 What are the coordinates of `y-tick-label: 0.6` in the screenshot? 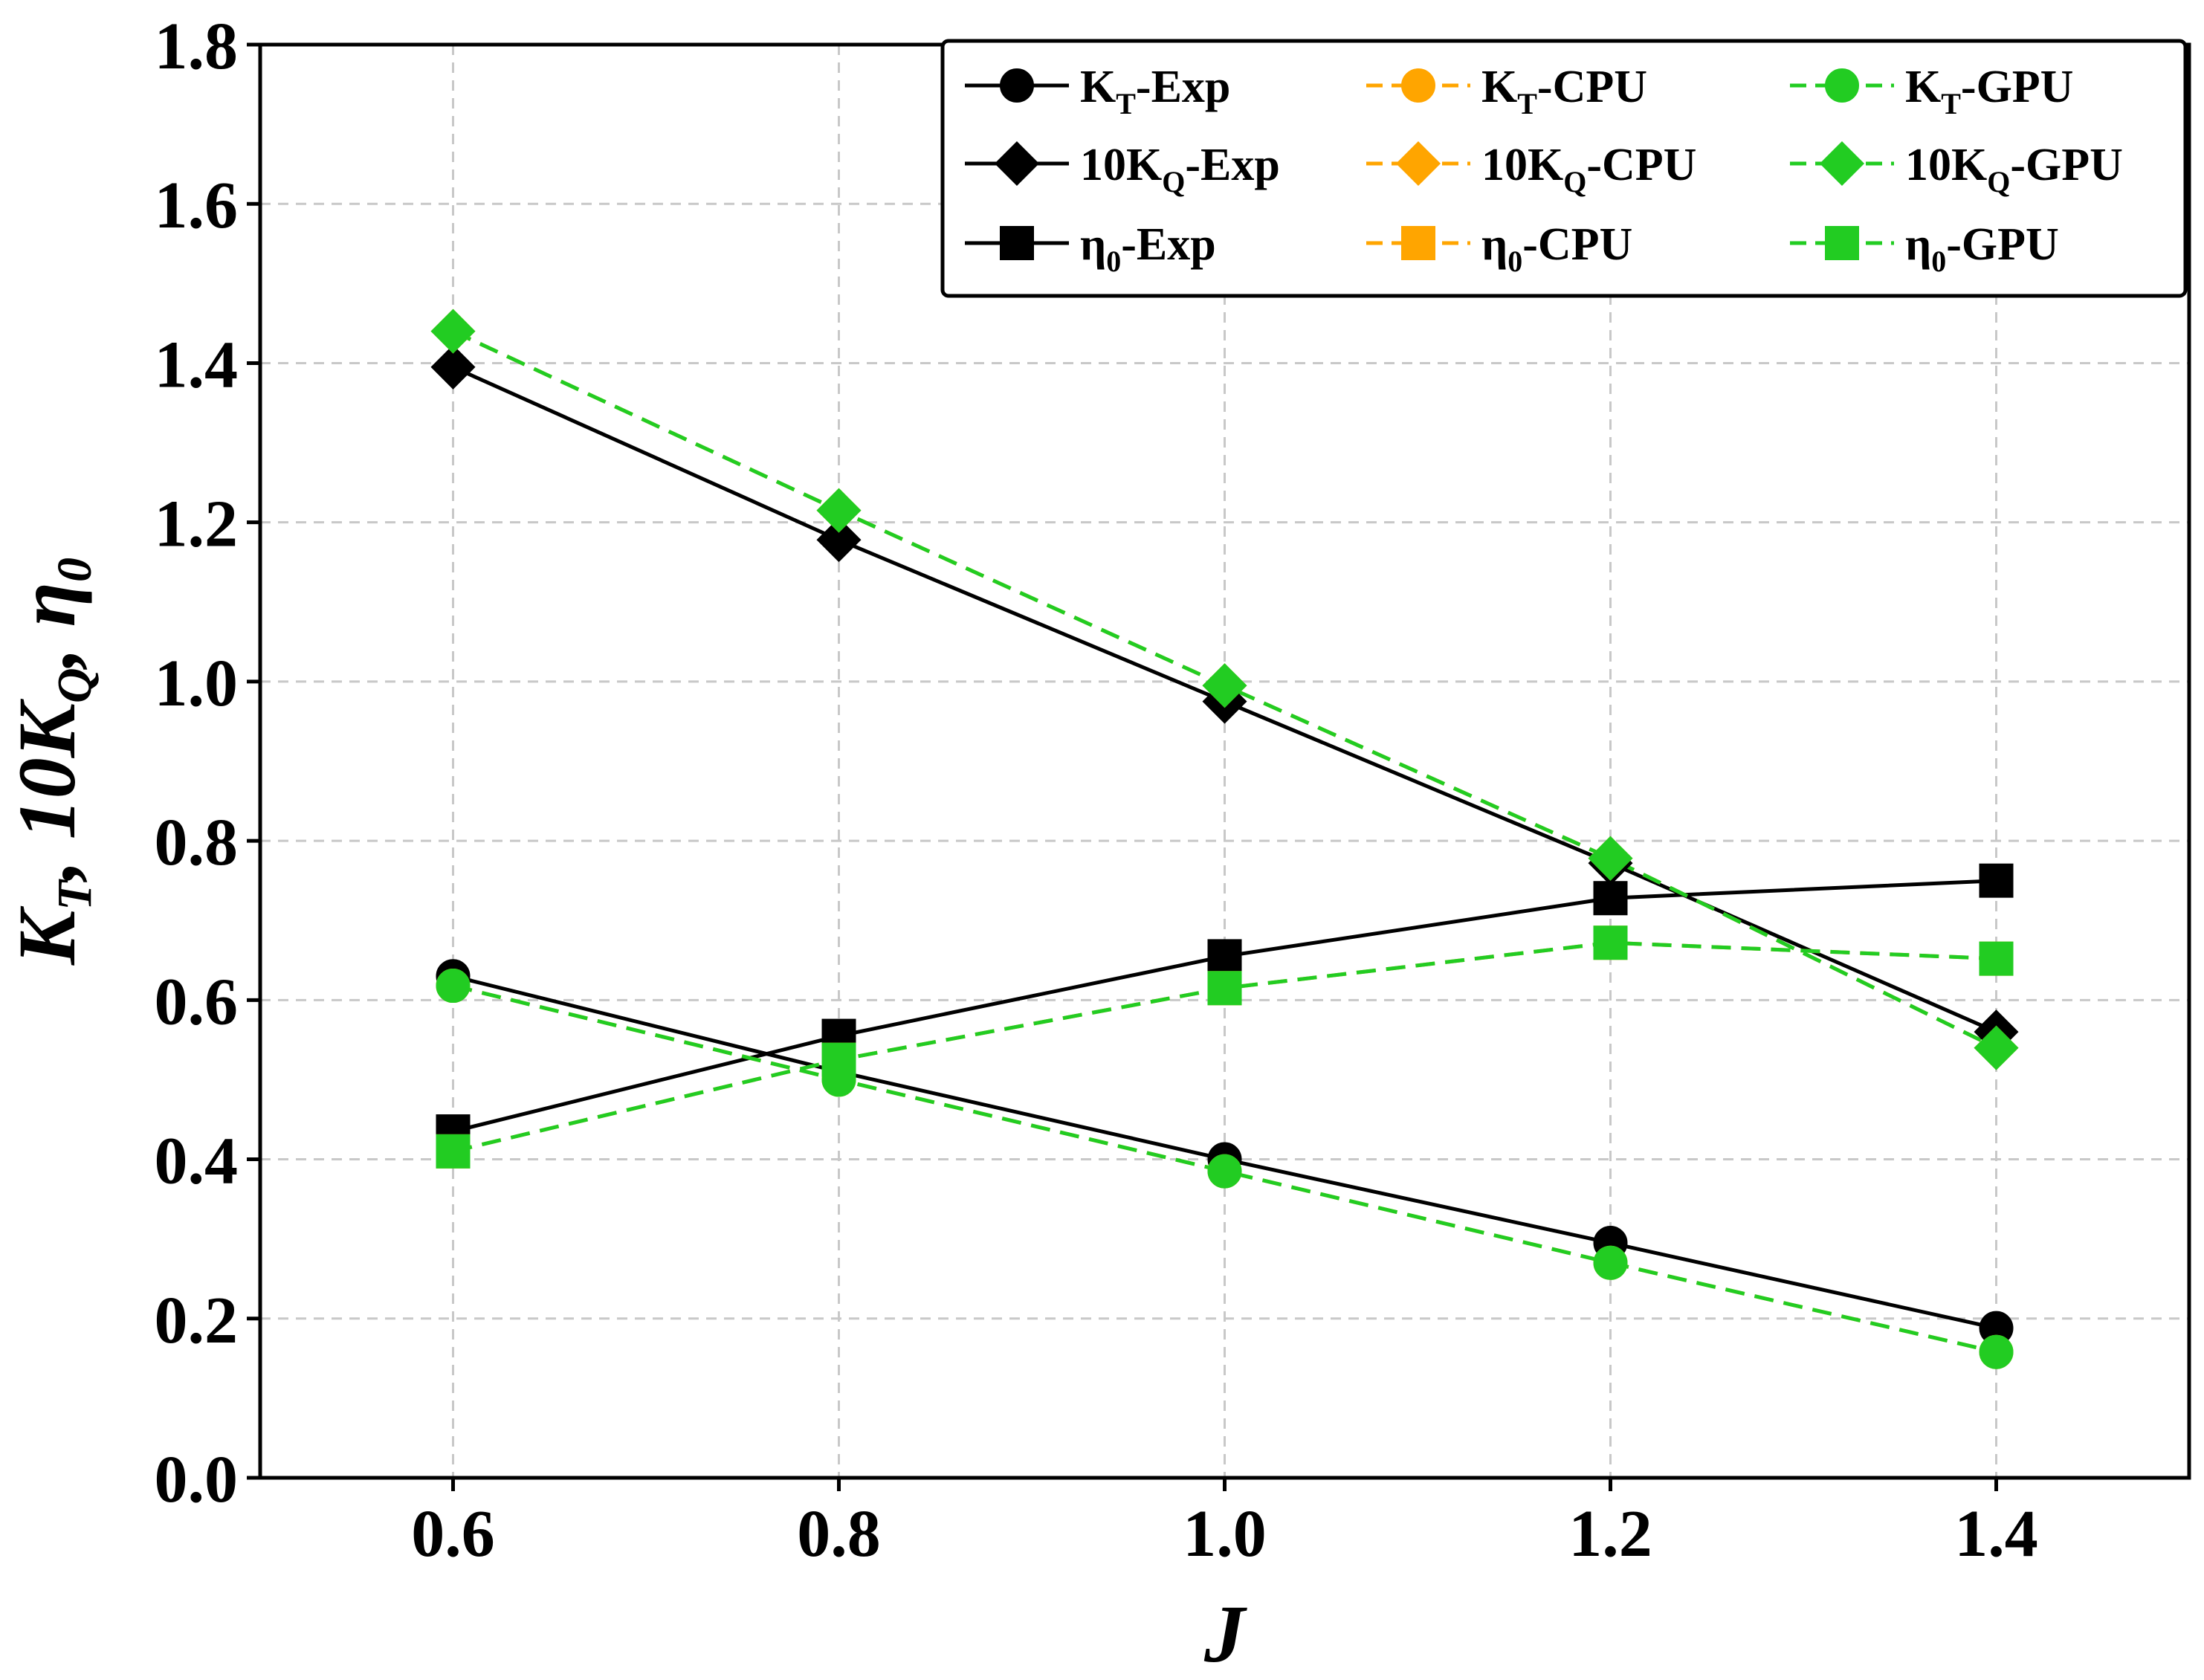 It's located at (197, 1002).